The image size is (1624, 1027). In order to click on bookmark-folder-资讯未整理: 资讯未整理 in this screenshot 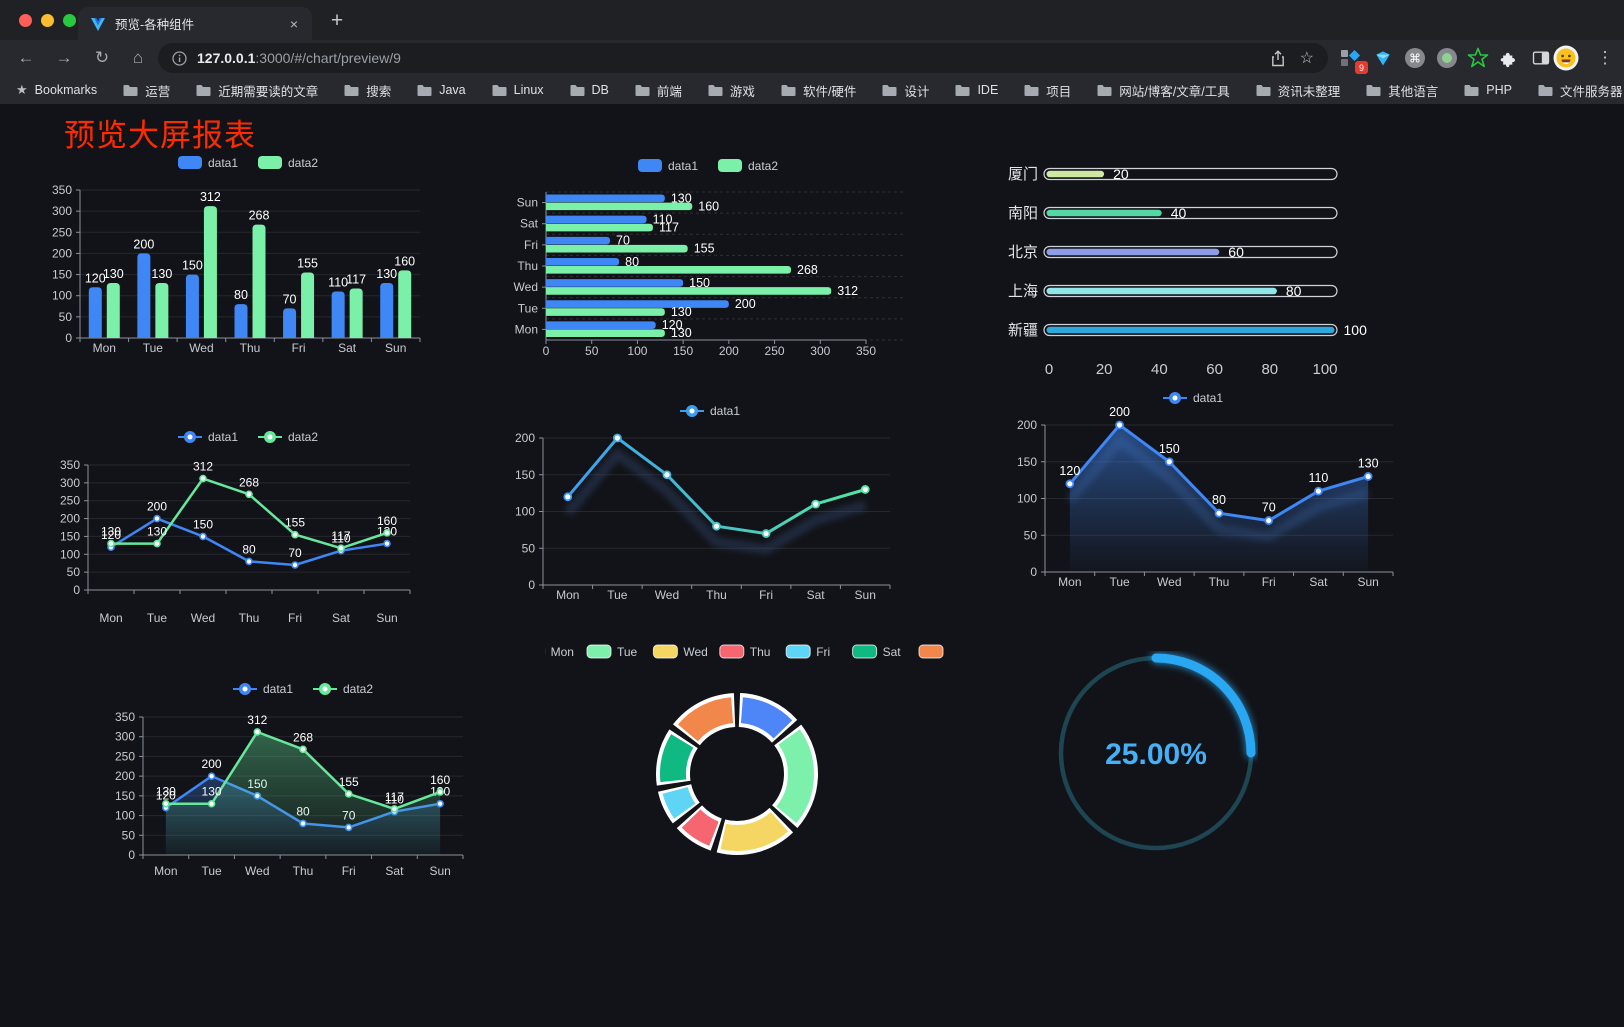, I will do `click(1298, 90)`.